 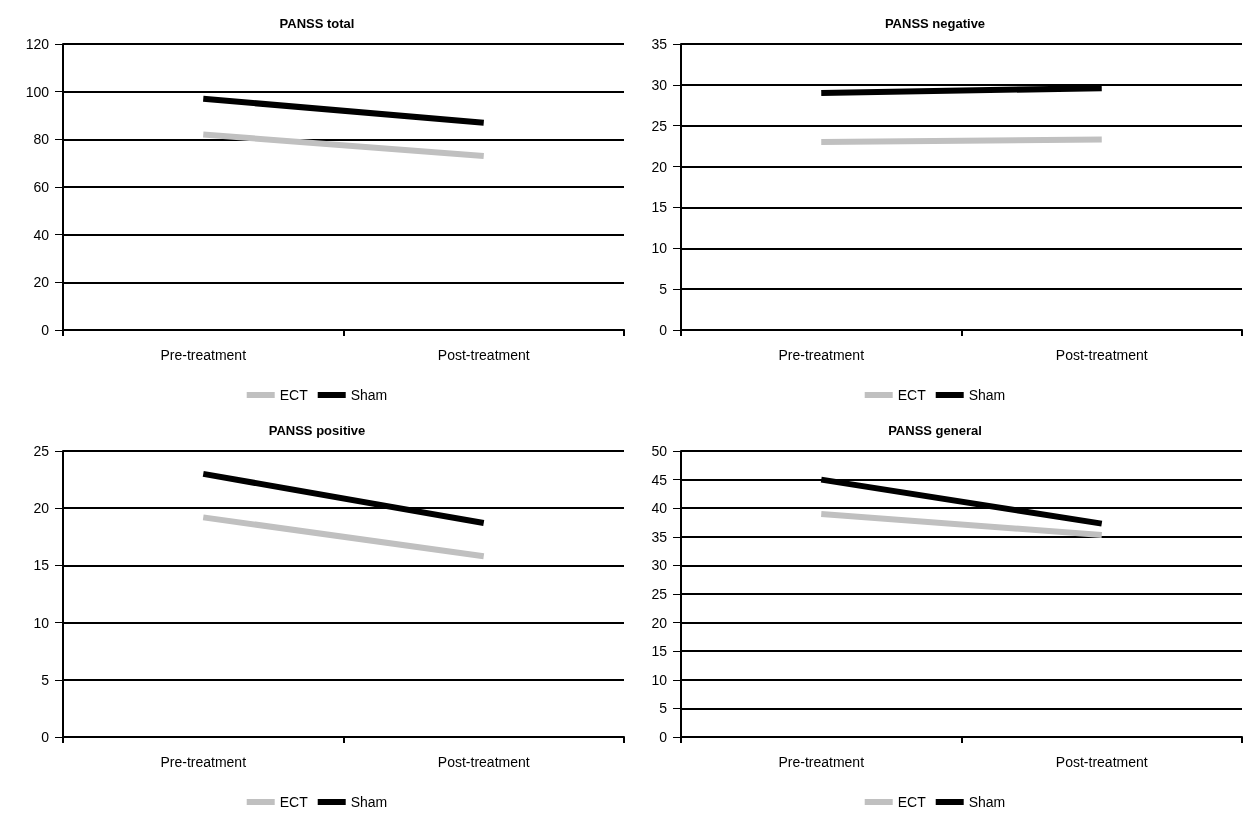 I want to click on y-tick-label: 120, so click(x=37, y=44).